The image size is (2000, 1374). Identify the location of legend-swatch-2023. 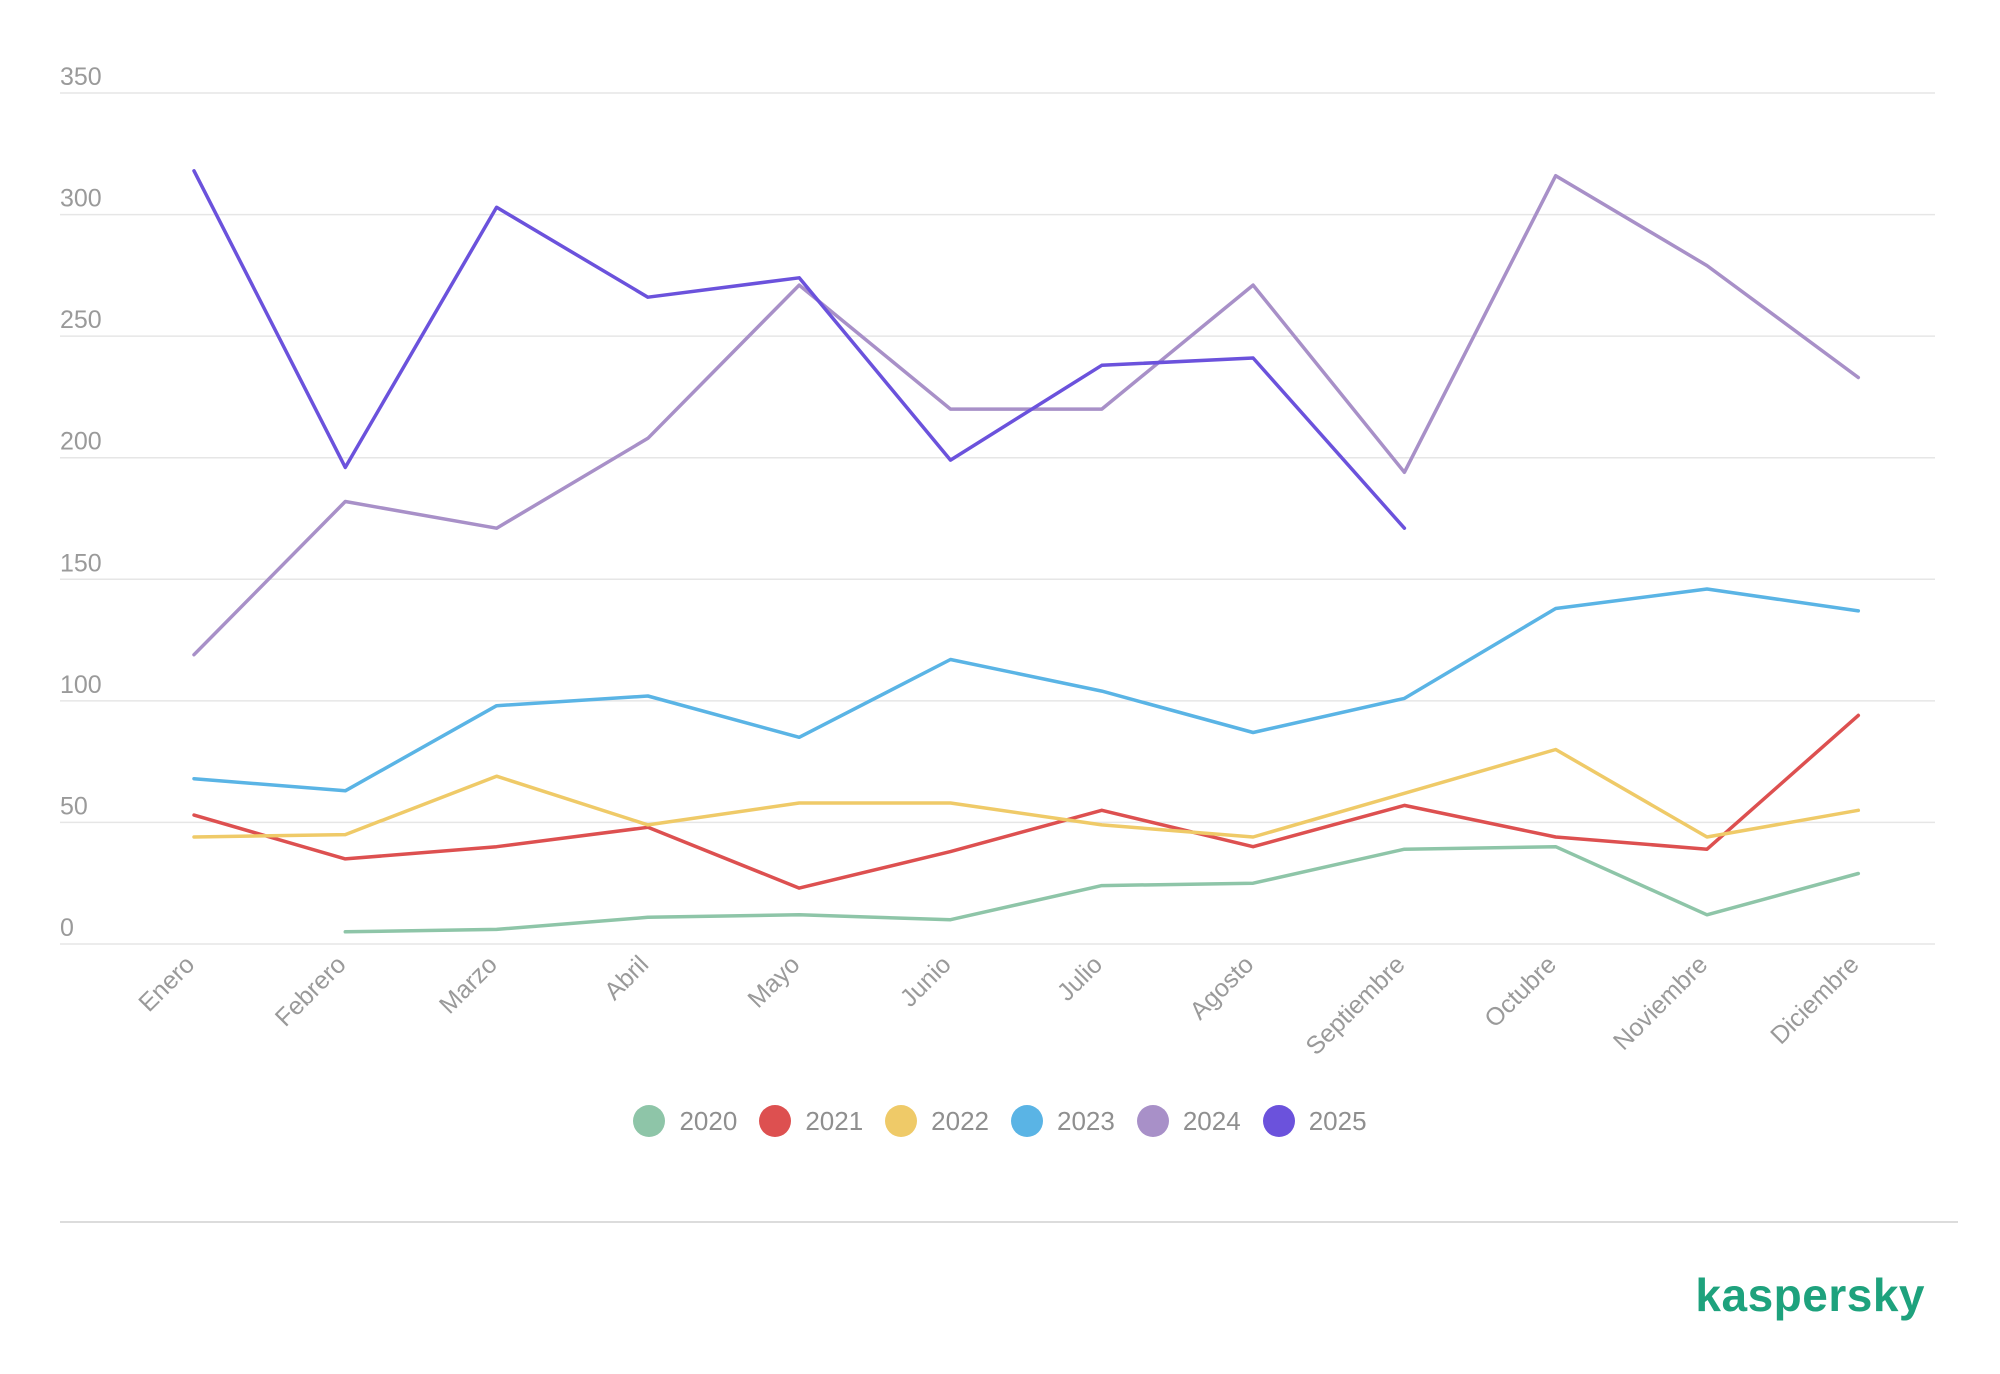
(1027, 1121).